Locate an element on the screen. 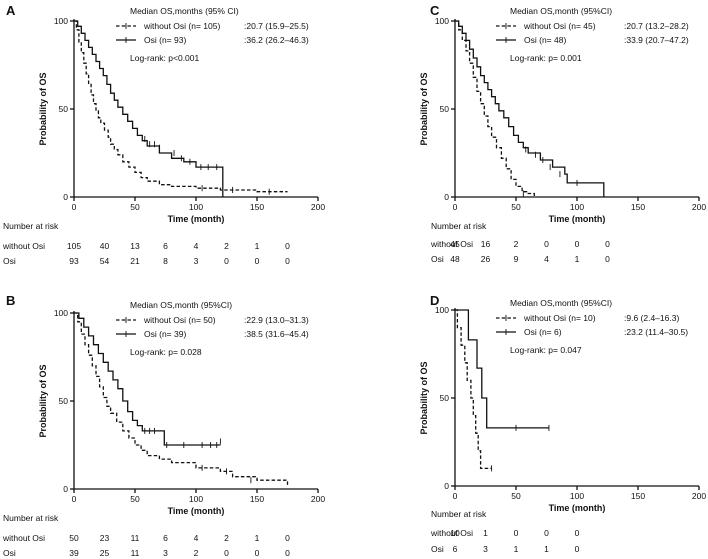 Image resolution: width=708 pixels, height=559 pixels. logrank-text: Log-rank: p= 0.047 is located at coordinates (546, 350).